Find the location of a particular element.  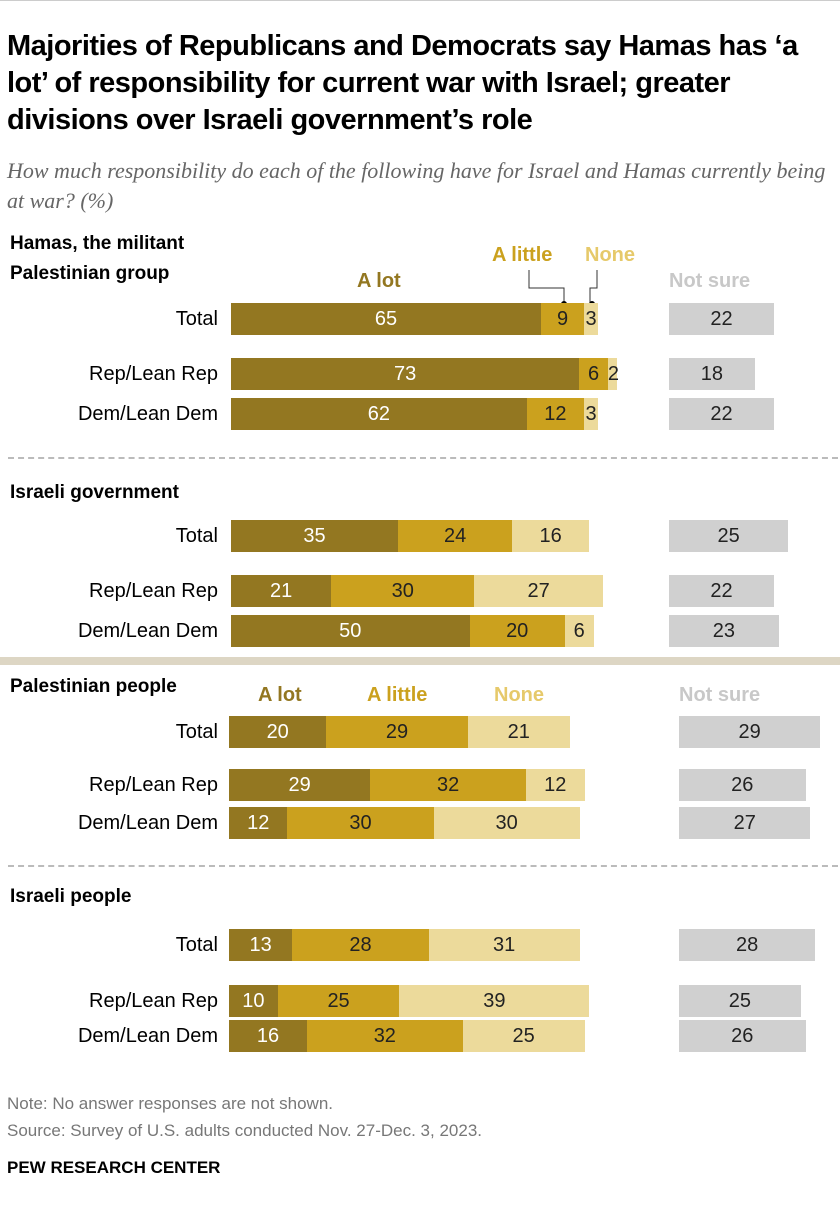

bar-segment-not-sure: 18 is located at coordinates (712, 374).